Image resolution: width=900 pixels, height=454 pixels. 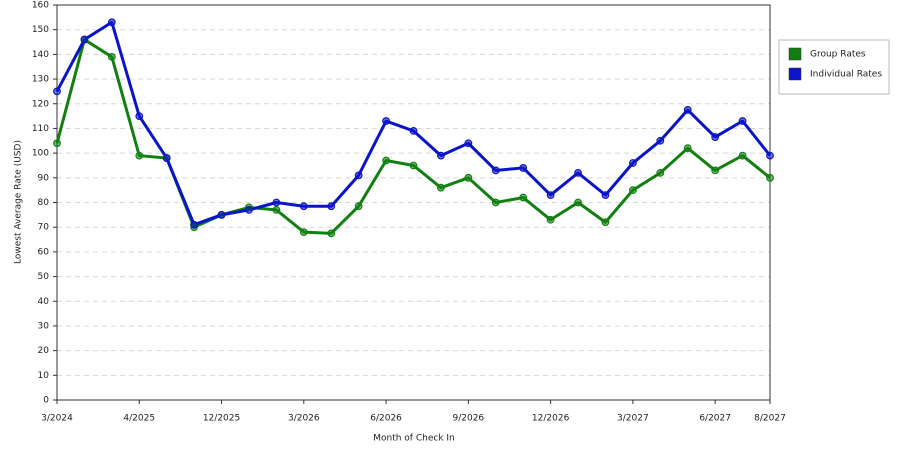 I want to click on x-tick-label: 3/2024, so click(x=57, y=419).